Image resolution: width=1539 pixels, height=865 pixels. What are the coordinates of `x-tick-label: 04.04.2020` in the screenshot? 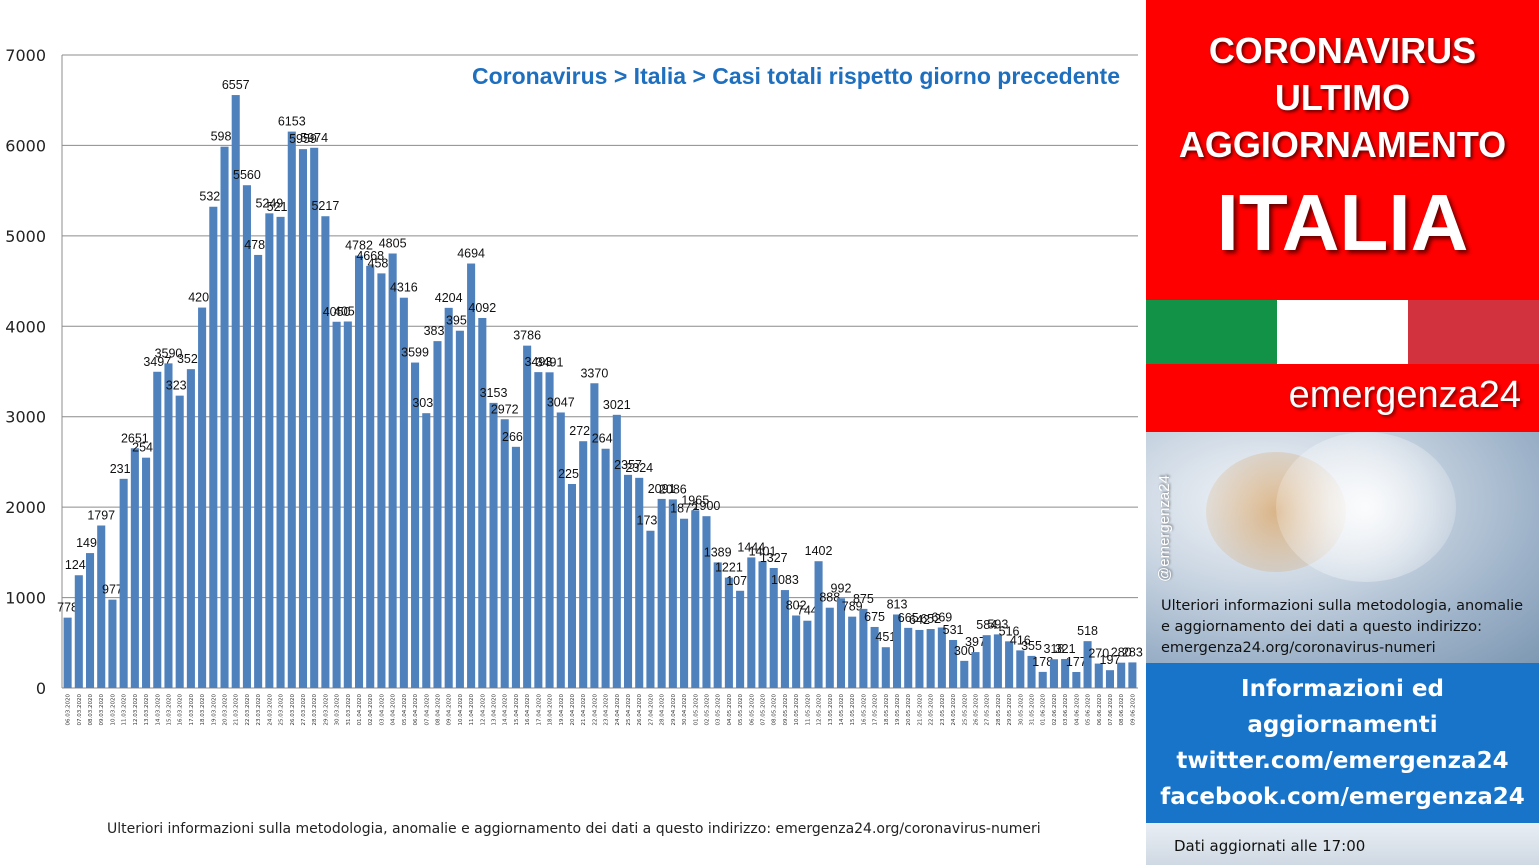 It's located at (394, 710).